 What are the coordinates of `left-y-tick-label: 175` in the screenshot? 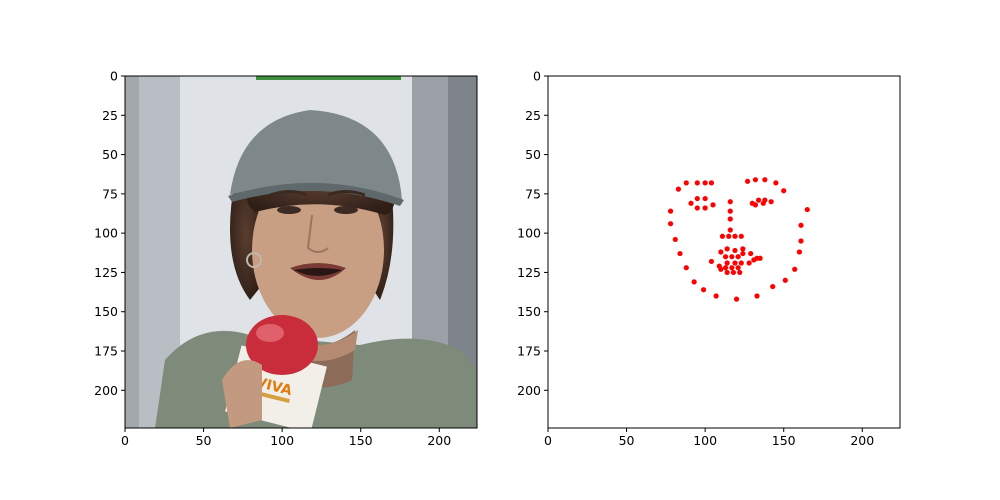 It's located at (106, 351).